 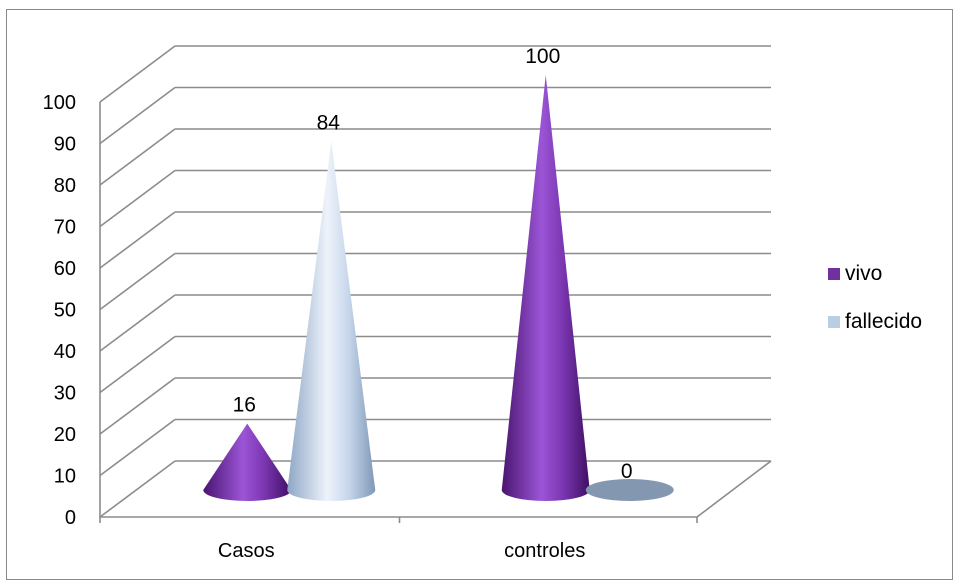 I want to click on y-tick-label: 80, so click(x=65, y=186).